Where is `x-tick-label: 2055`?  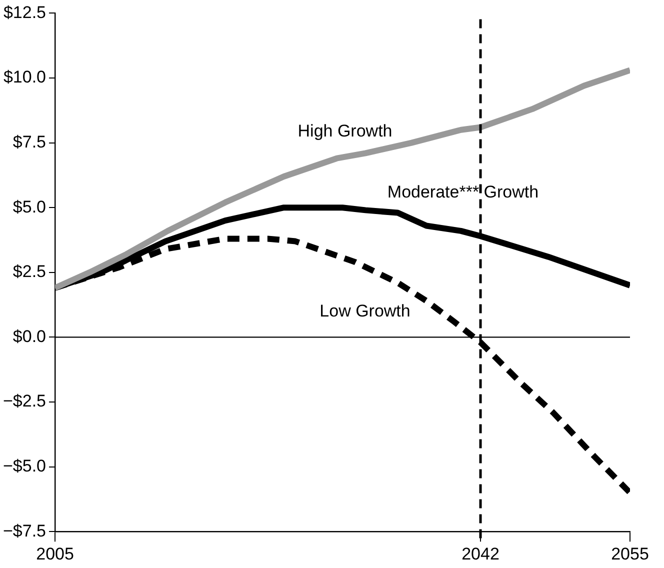 x-tick-label: 2055 is located at coordinates (630, 554).